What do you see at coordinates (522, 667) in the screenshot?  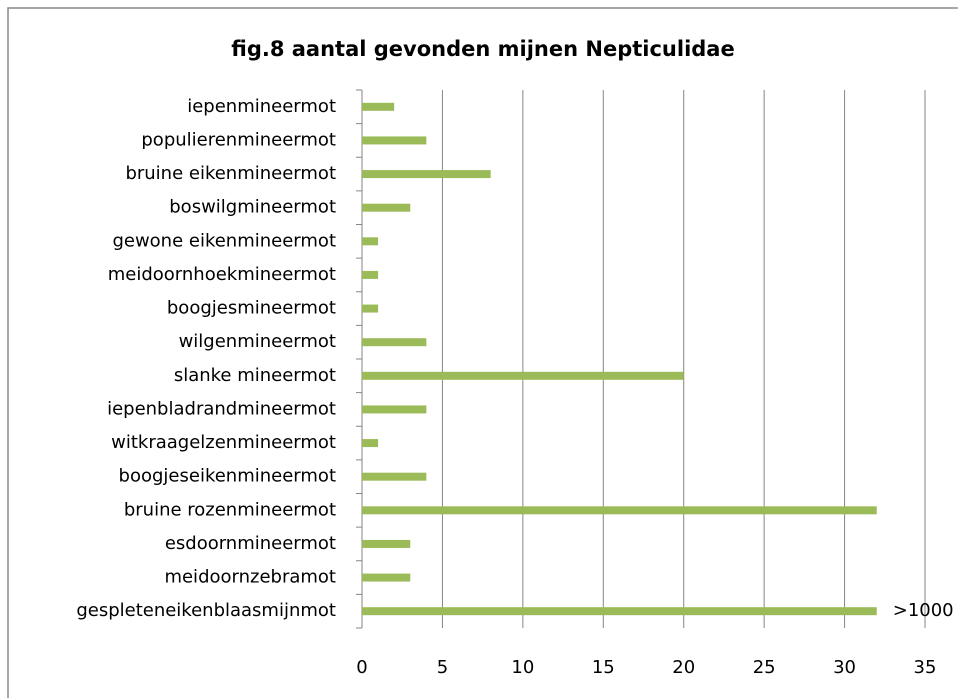 I see `x-tick-label: 10` at bounding box center [522, 667].